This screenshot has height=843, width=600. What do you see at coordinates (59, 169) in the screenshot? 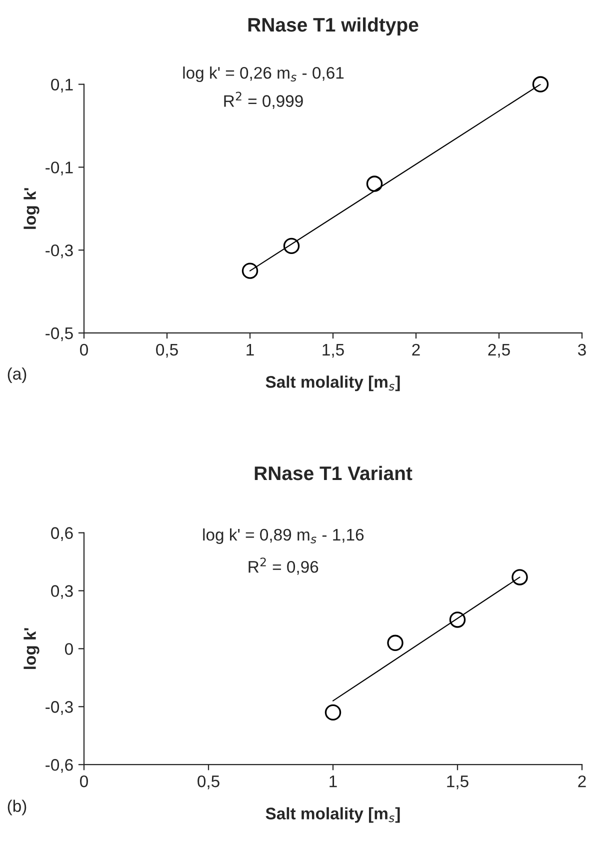
I see `y-tick-label: -0,1` at bounding box center [59, 169].